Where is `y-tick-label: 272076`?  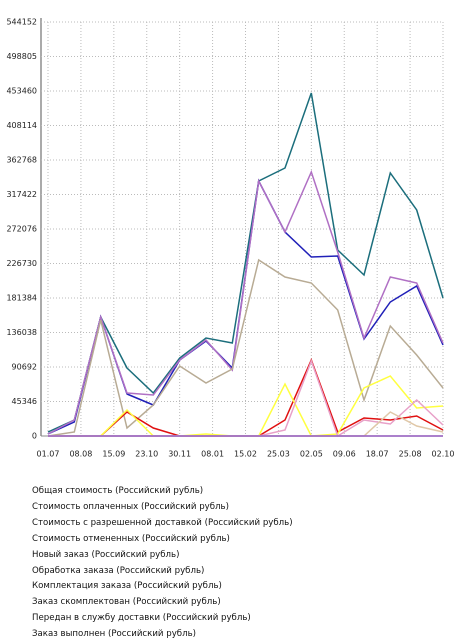 y-tick-label: 272076 is located at coordinates (21, 229).